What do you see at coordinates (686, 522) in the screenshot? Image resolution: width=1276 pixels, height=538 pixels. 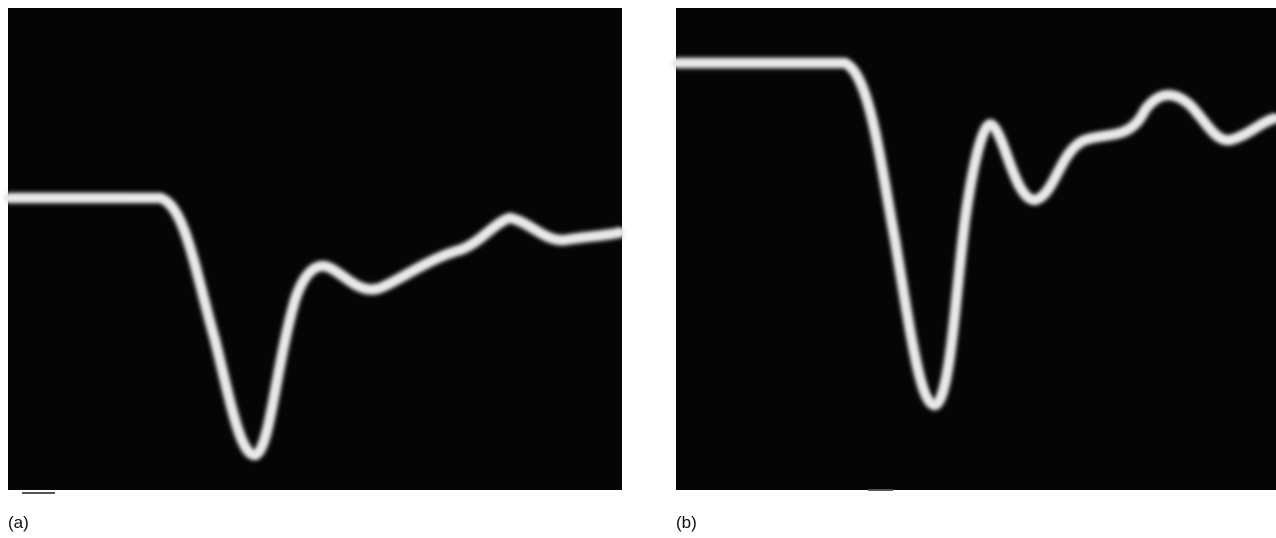 I see `panel-label: (b)` at bounding box center [686, 522].